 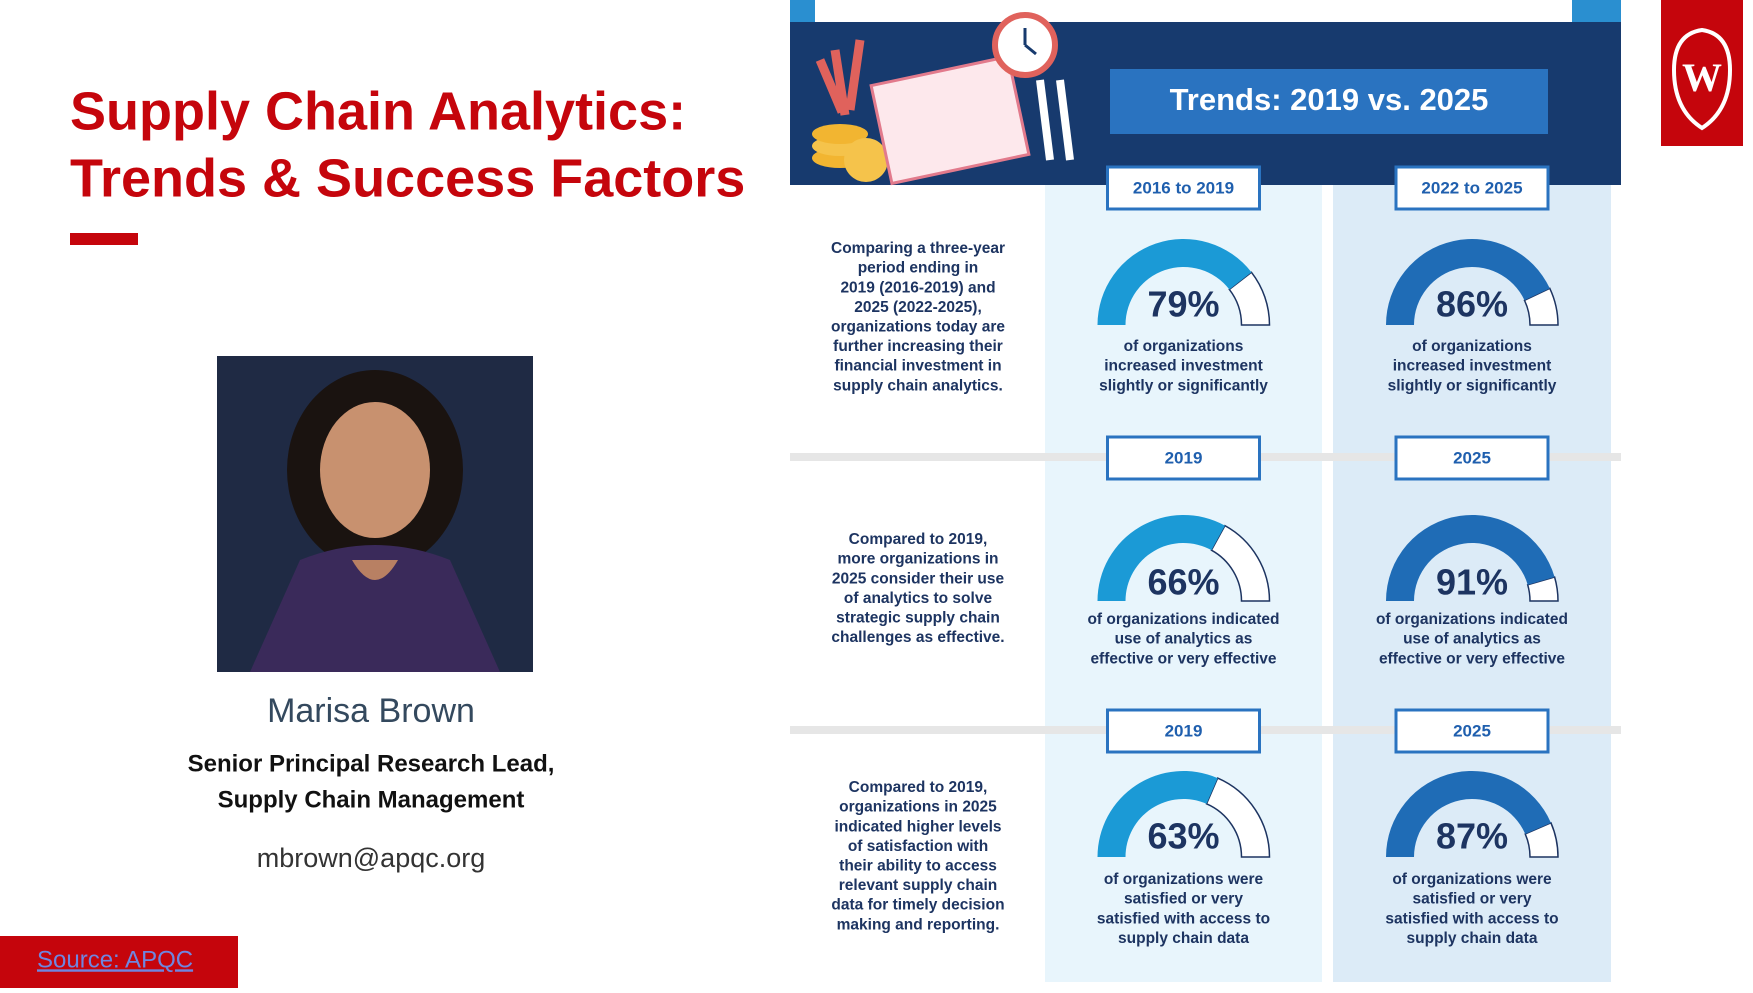 What do you see at coordinates (918, 865) in the screenshot?
I see `row-description: their ability to access` at bounding box center [918, 865].